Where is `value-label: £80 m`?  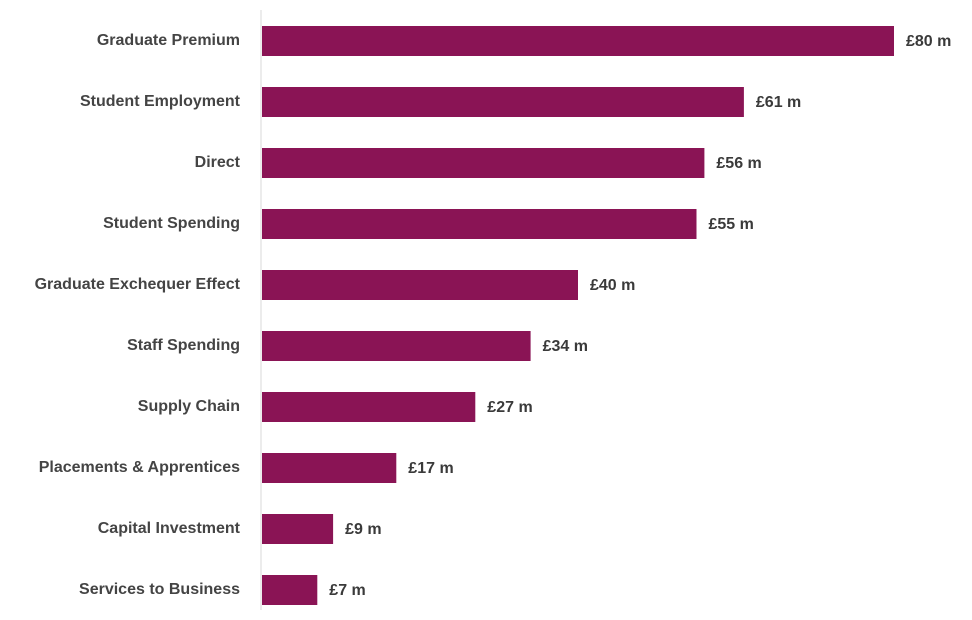
value-label: £80 m is located at coordinates (928, 41).